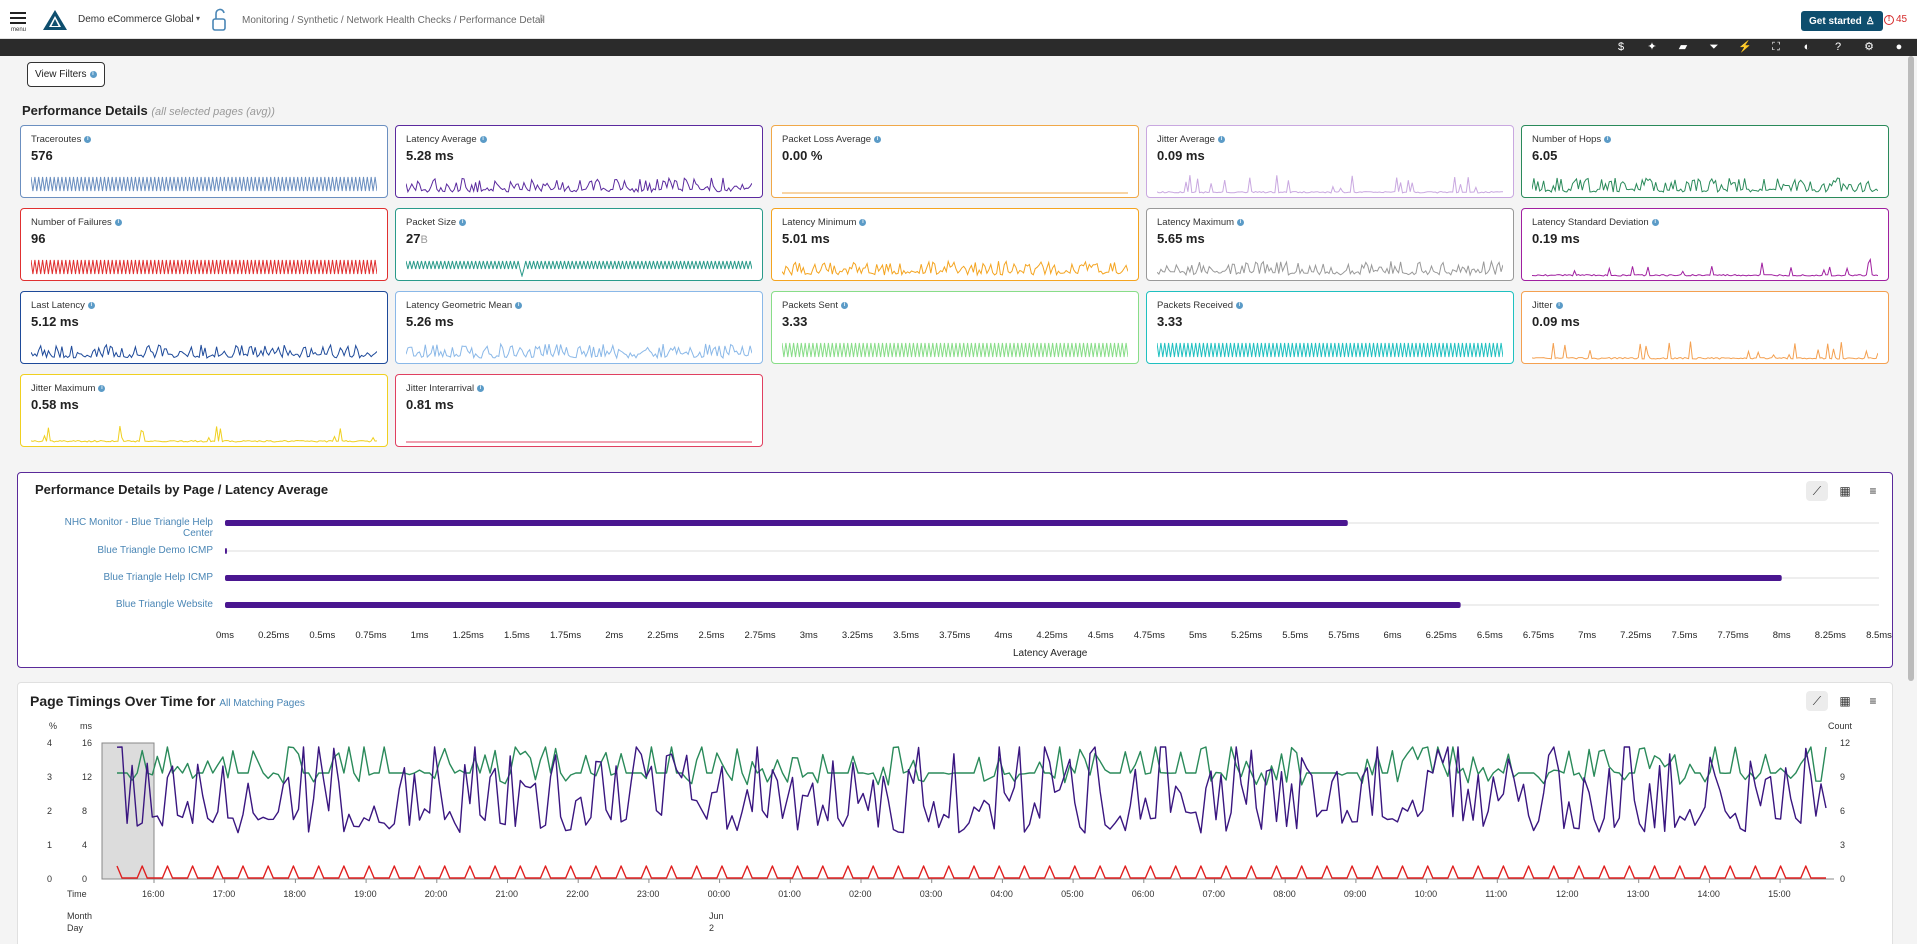  Describe the element at coordinates (1714, 47) in the screenshot. I see `filter-icon: ⏷` at that location.